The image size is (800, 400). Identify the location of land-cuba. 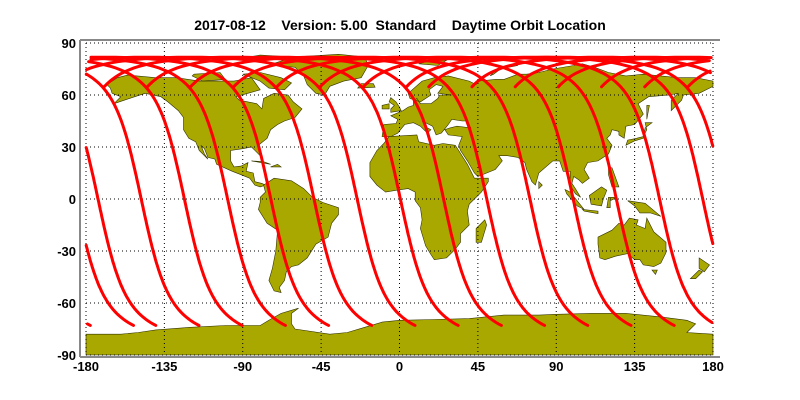
(261, 162).